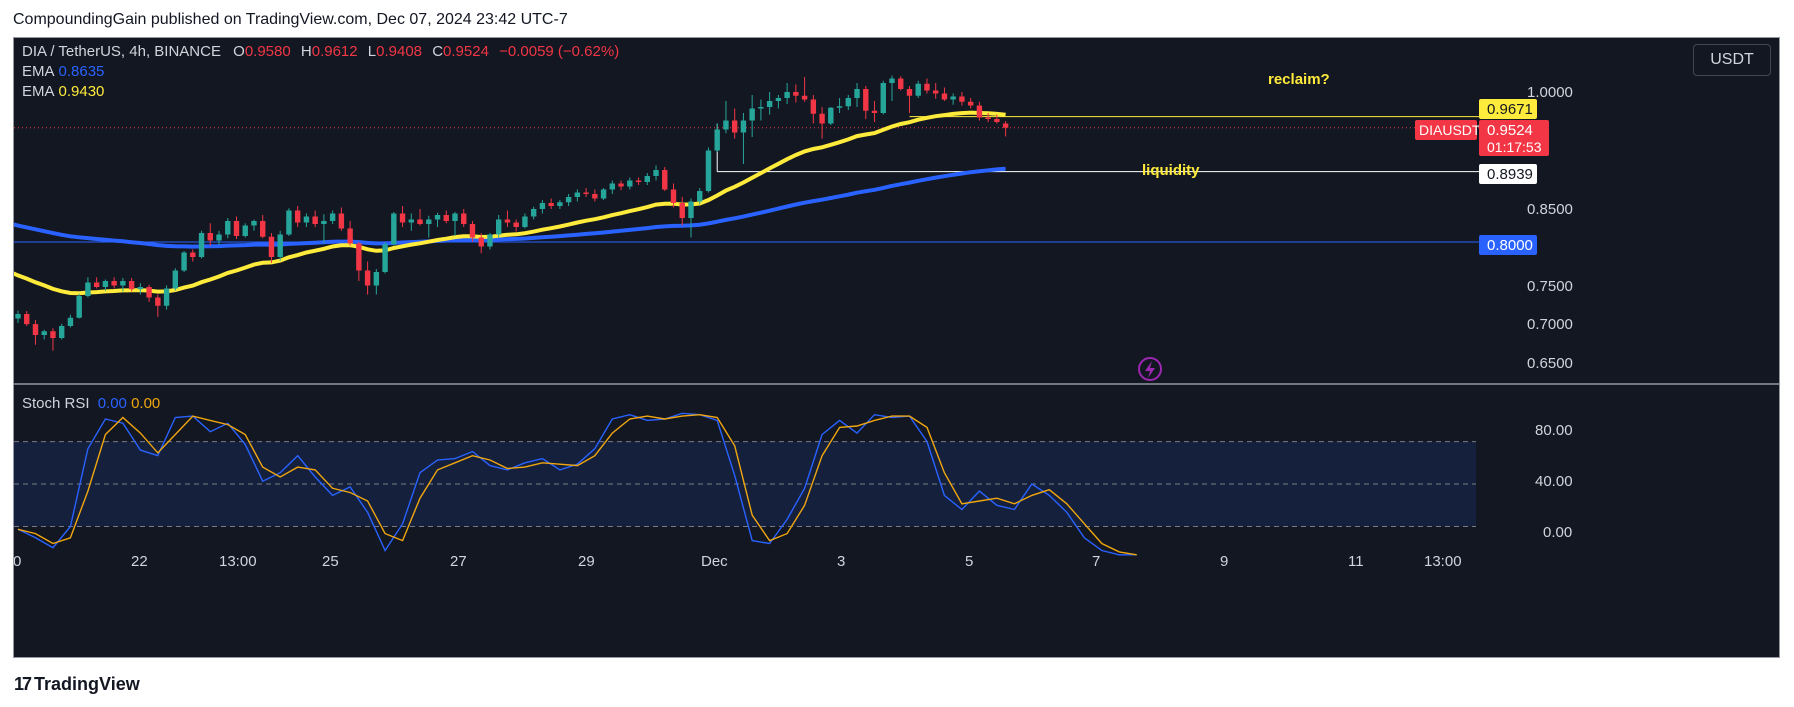  I want to click on x-tick: 22, so click(139, 561).